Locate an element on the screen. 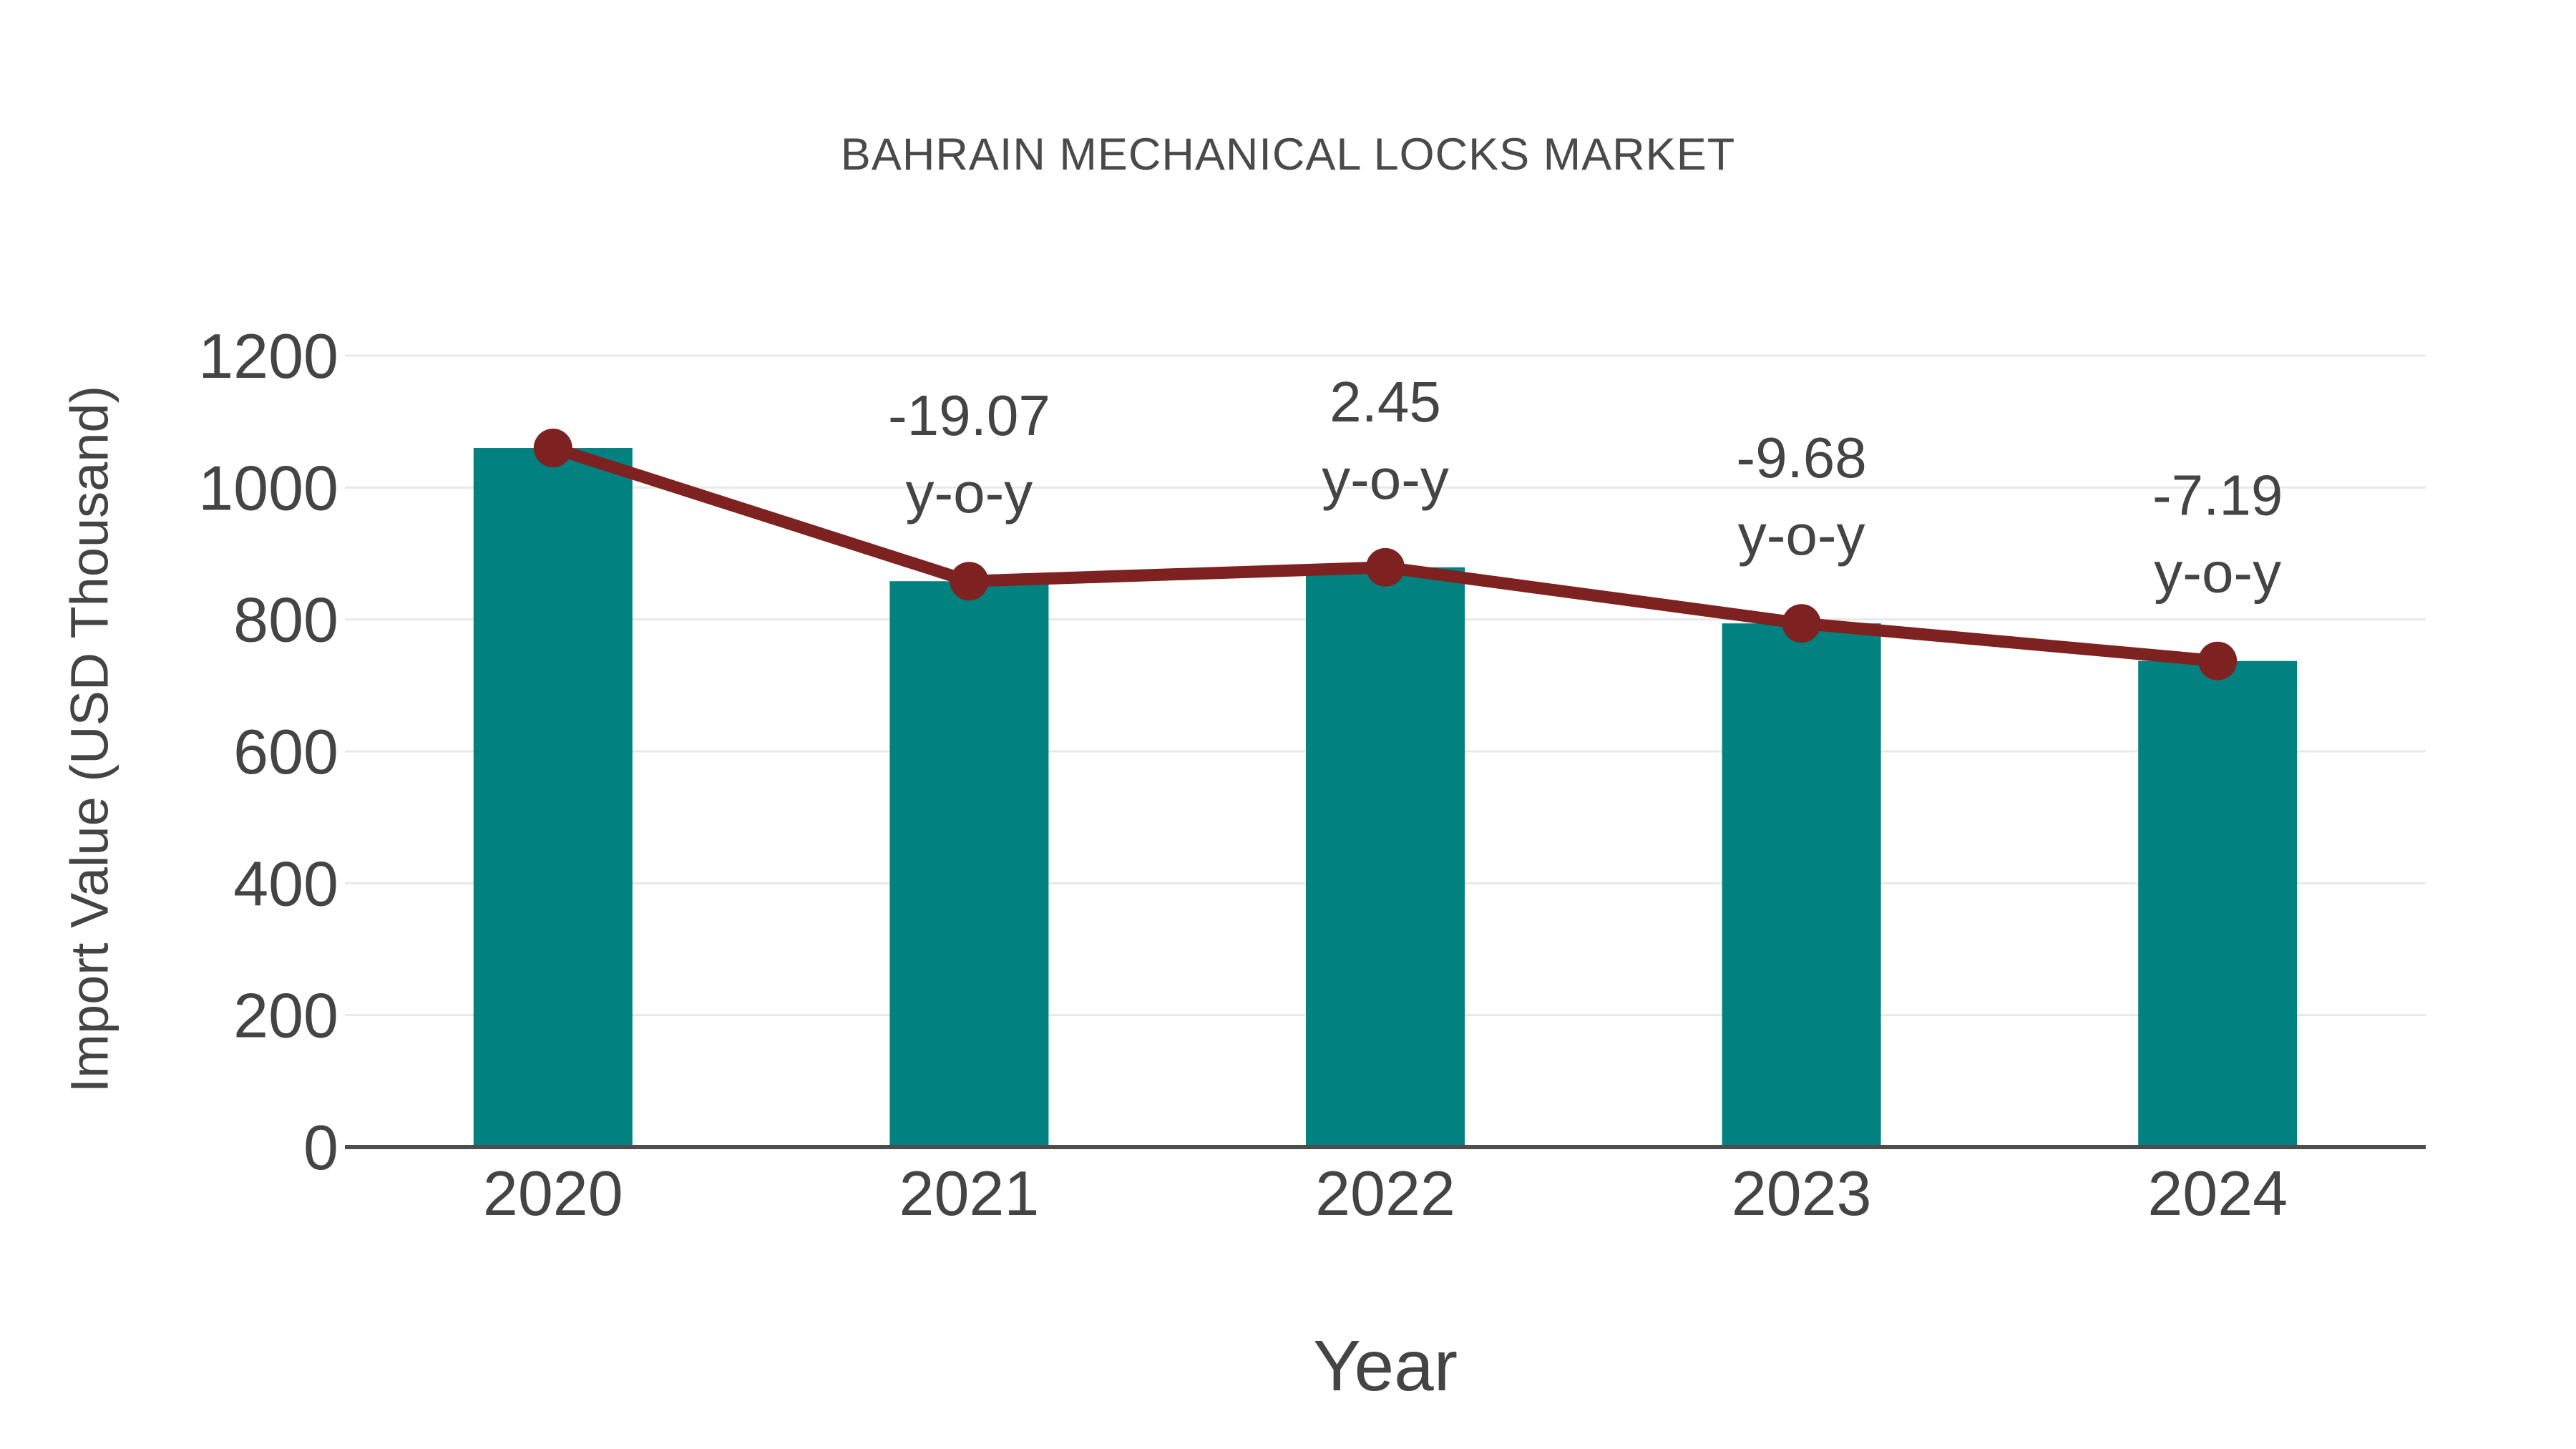  marker-2021 is located at coordinates (969, 581).